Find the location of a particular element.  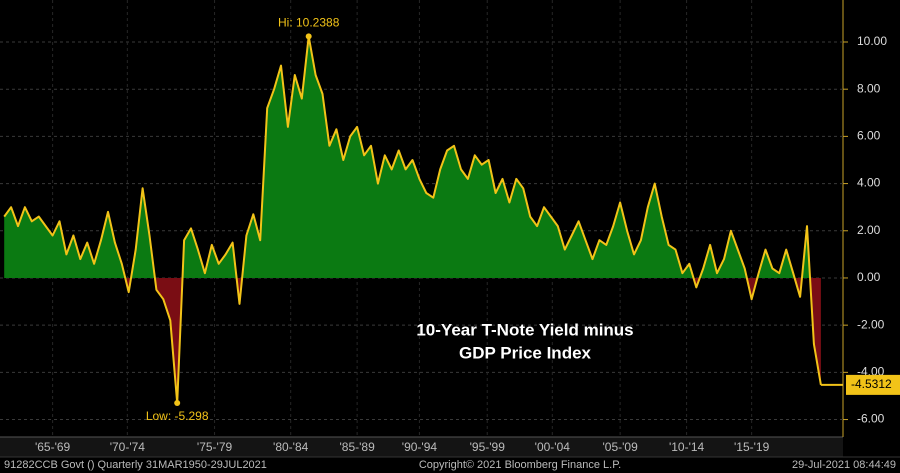

footer-center: Copyright© 2021 Bloomberg Finance L.P. is located at coordinates (520, 465).